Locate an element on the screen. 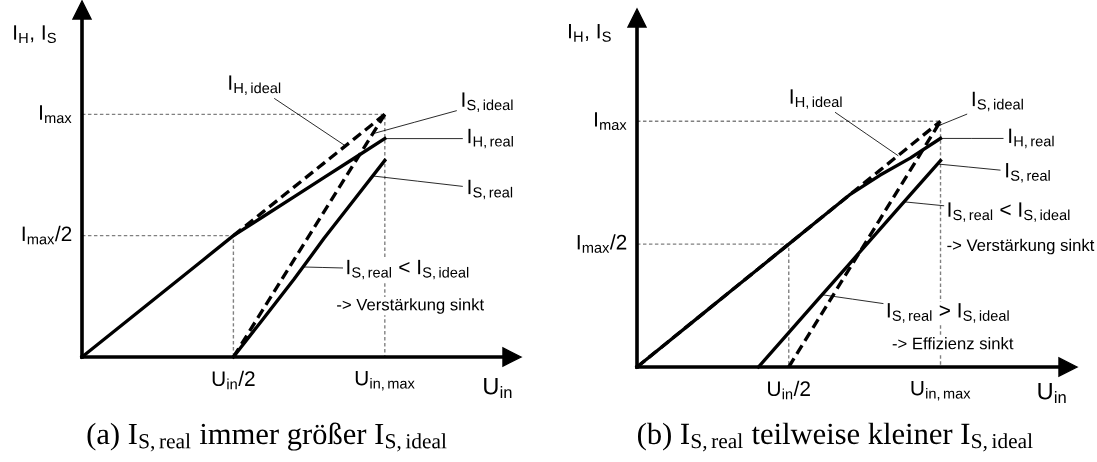  annotation: -> Verstärkung sinkt is located at coordinates (410, 306).